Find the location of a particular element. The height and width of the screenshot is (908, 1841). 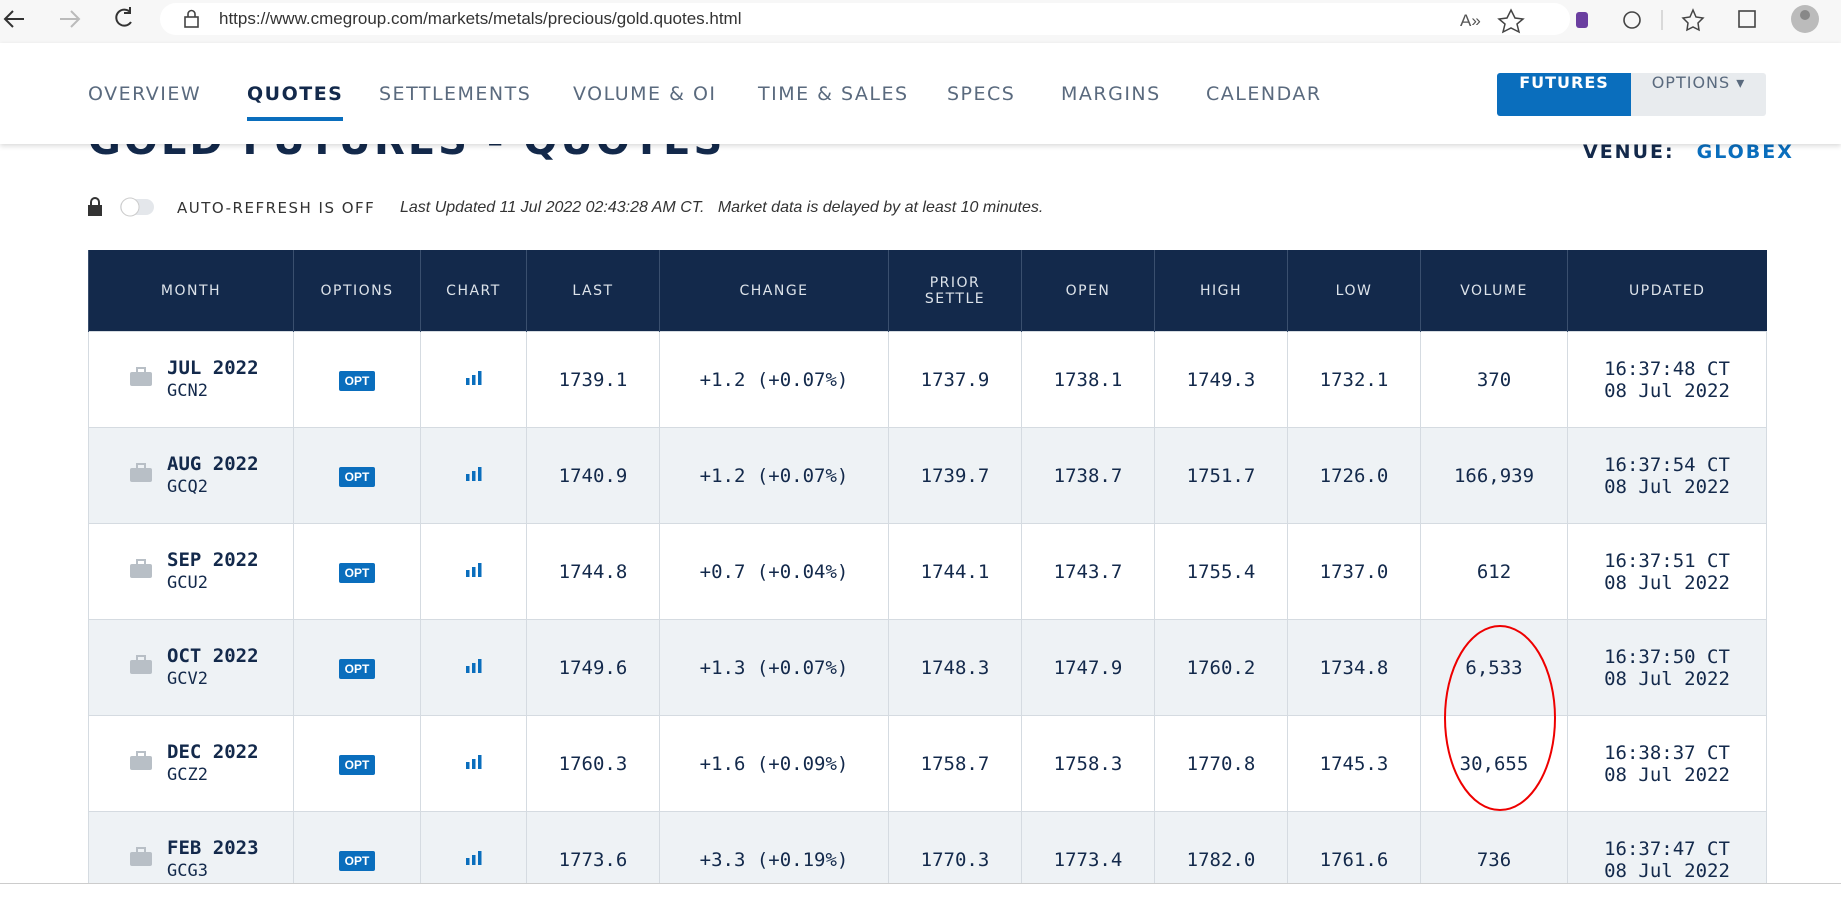

month-wrap: AUG 2022 GCQ2 is located at coordinates (191, 475).